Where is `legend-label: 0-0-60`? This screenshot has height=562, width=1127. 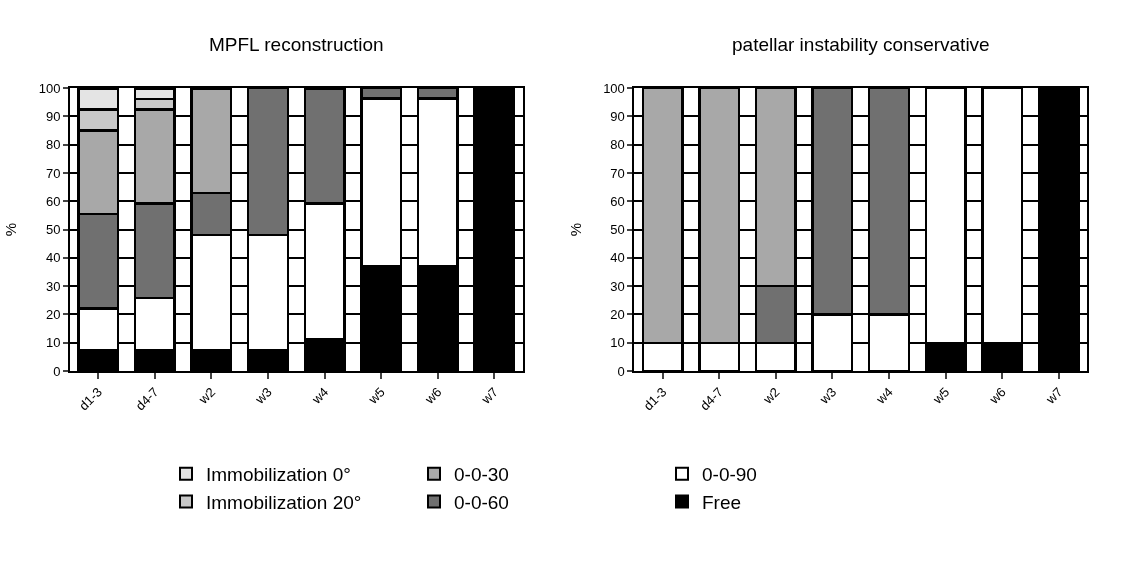 legend-label: 0-0-60 is located at coordinates (481, 502).